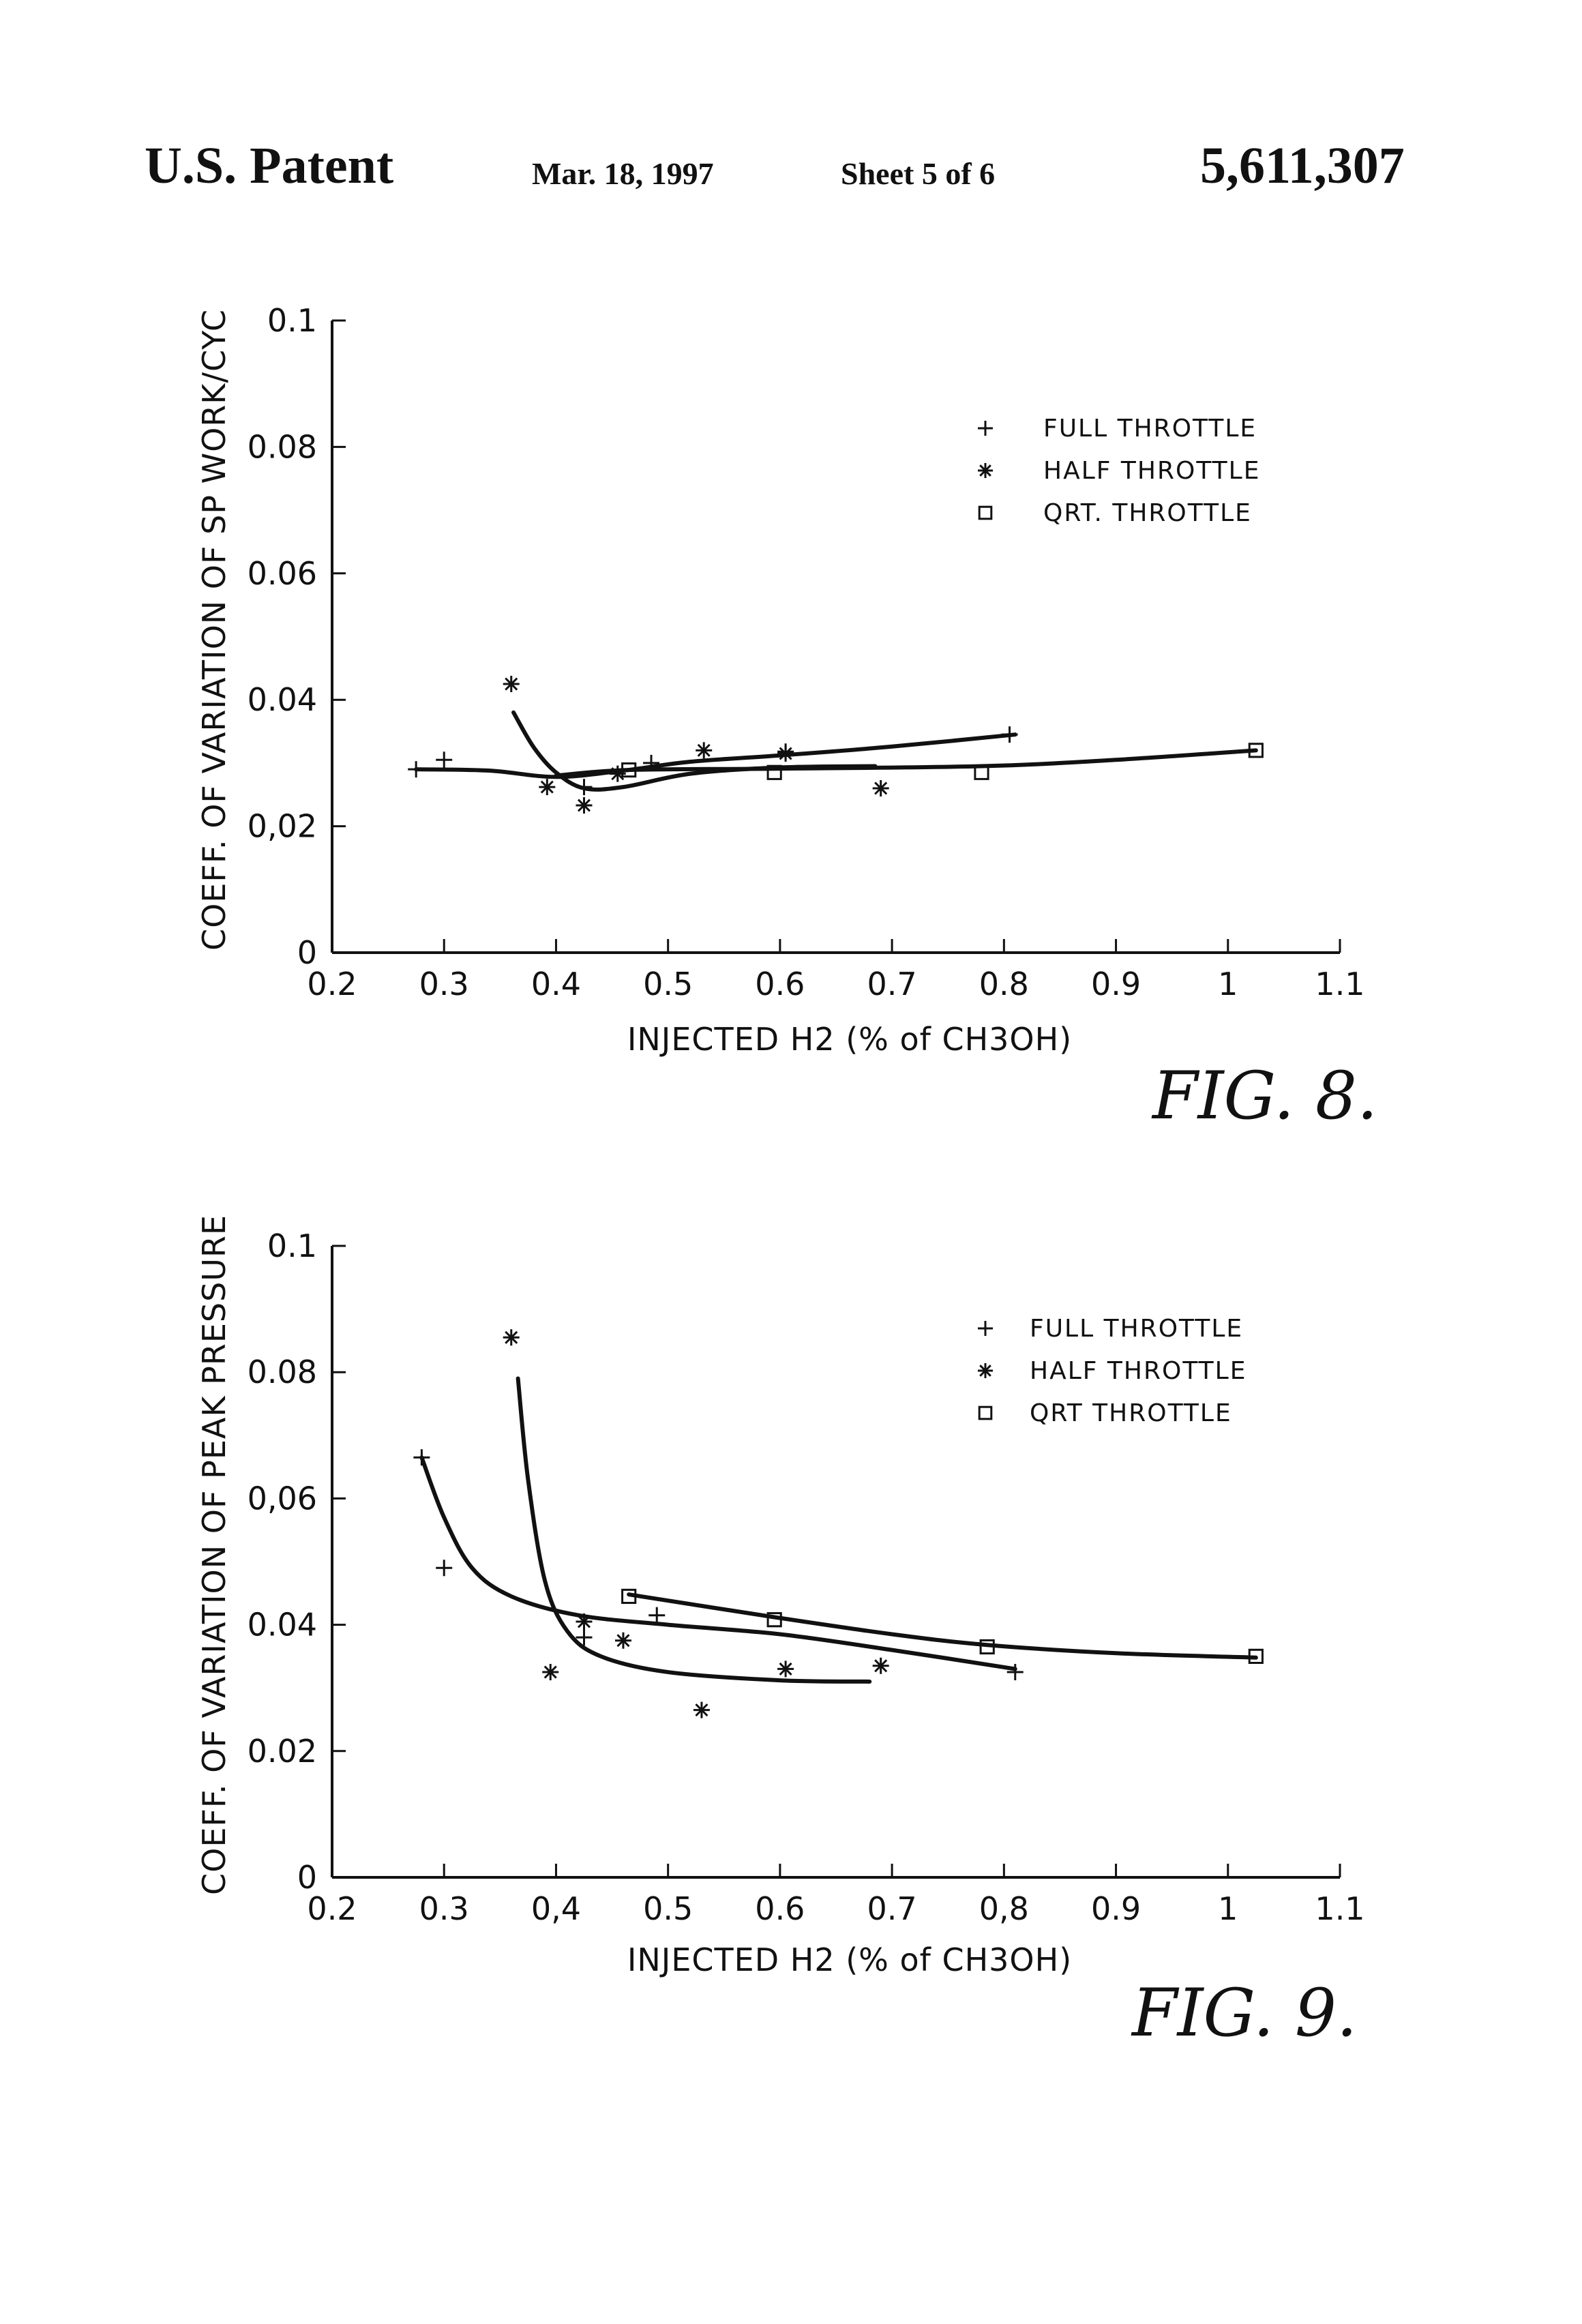 Image resolution: width=1582 pixels, height=2324 pixels. Describe the element at coordinates (282, 1498) in the screenshot. I see `y-tick-label: 0,06` at that location.